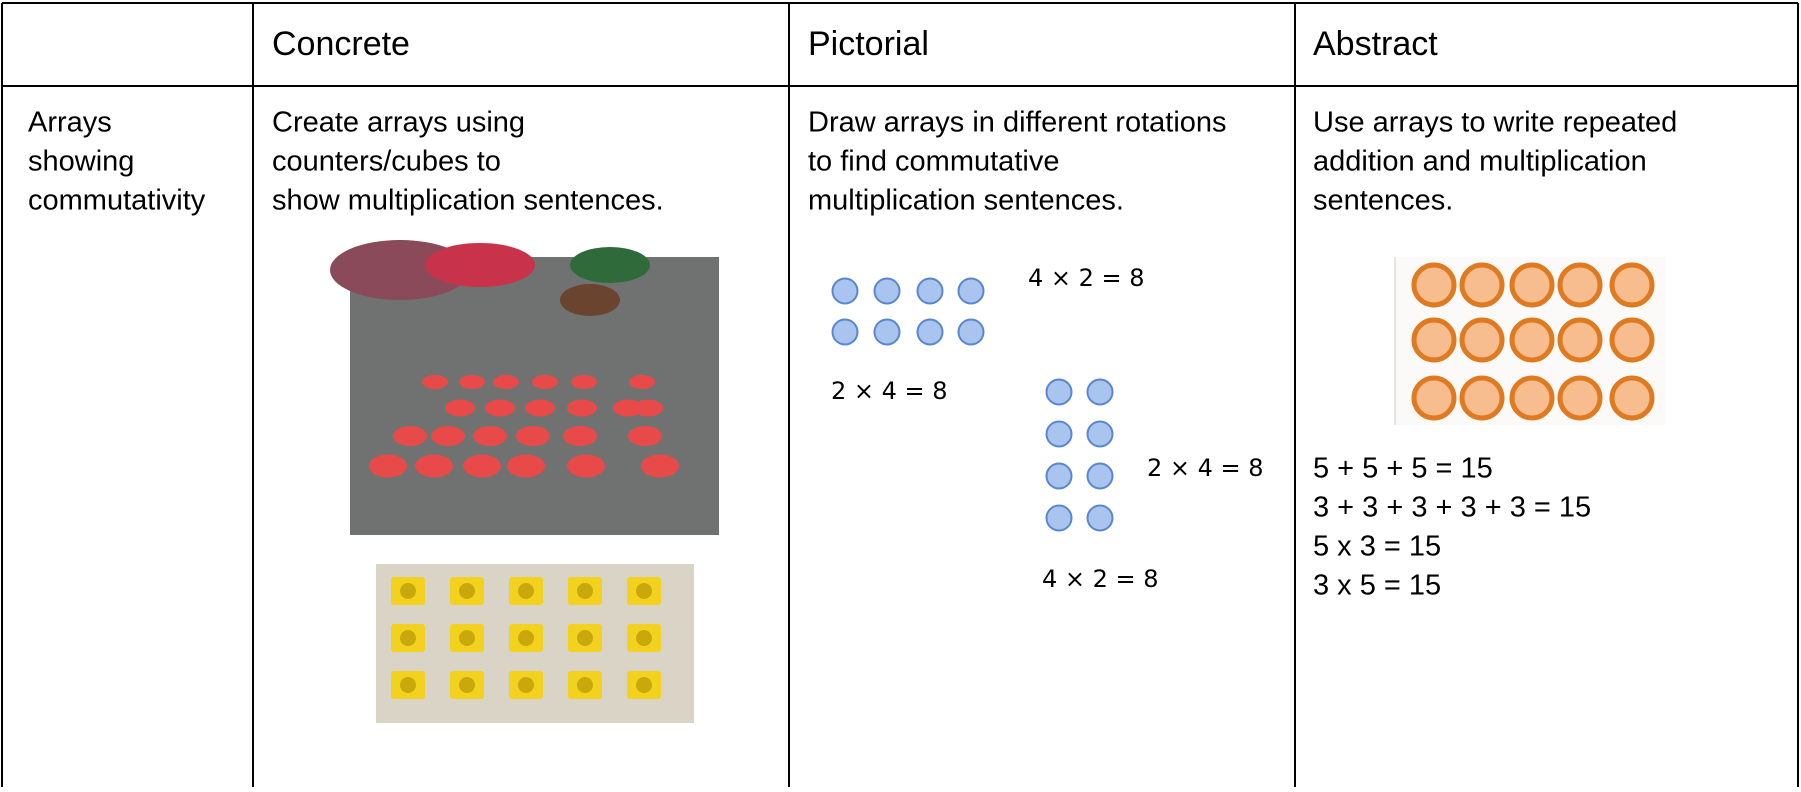 The height and width of the screenshot is (792, 1801). What do you see at coordinates (1480, 162) in the screenshot?
I see `cell-text: addition and multiplication` at bounding box center [1480, 162].